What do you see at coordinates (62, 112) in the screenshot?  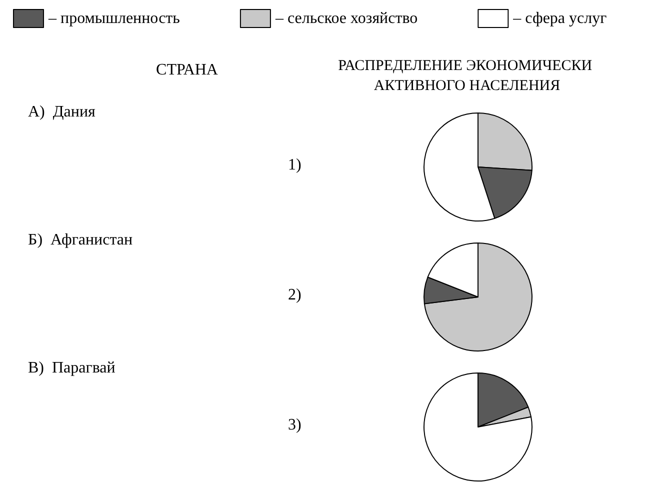 I see `text: А) Дания` at bounding box center [62, 112].